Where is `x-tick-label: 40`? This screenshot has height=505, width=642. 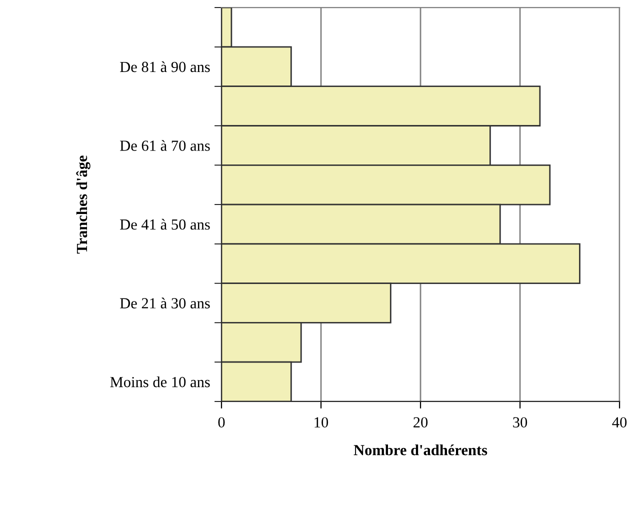 x-tick-label: 40 is located at coordinates (619, 422).